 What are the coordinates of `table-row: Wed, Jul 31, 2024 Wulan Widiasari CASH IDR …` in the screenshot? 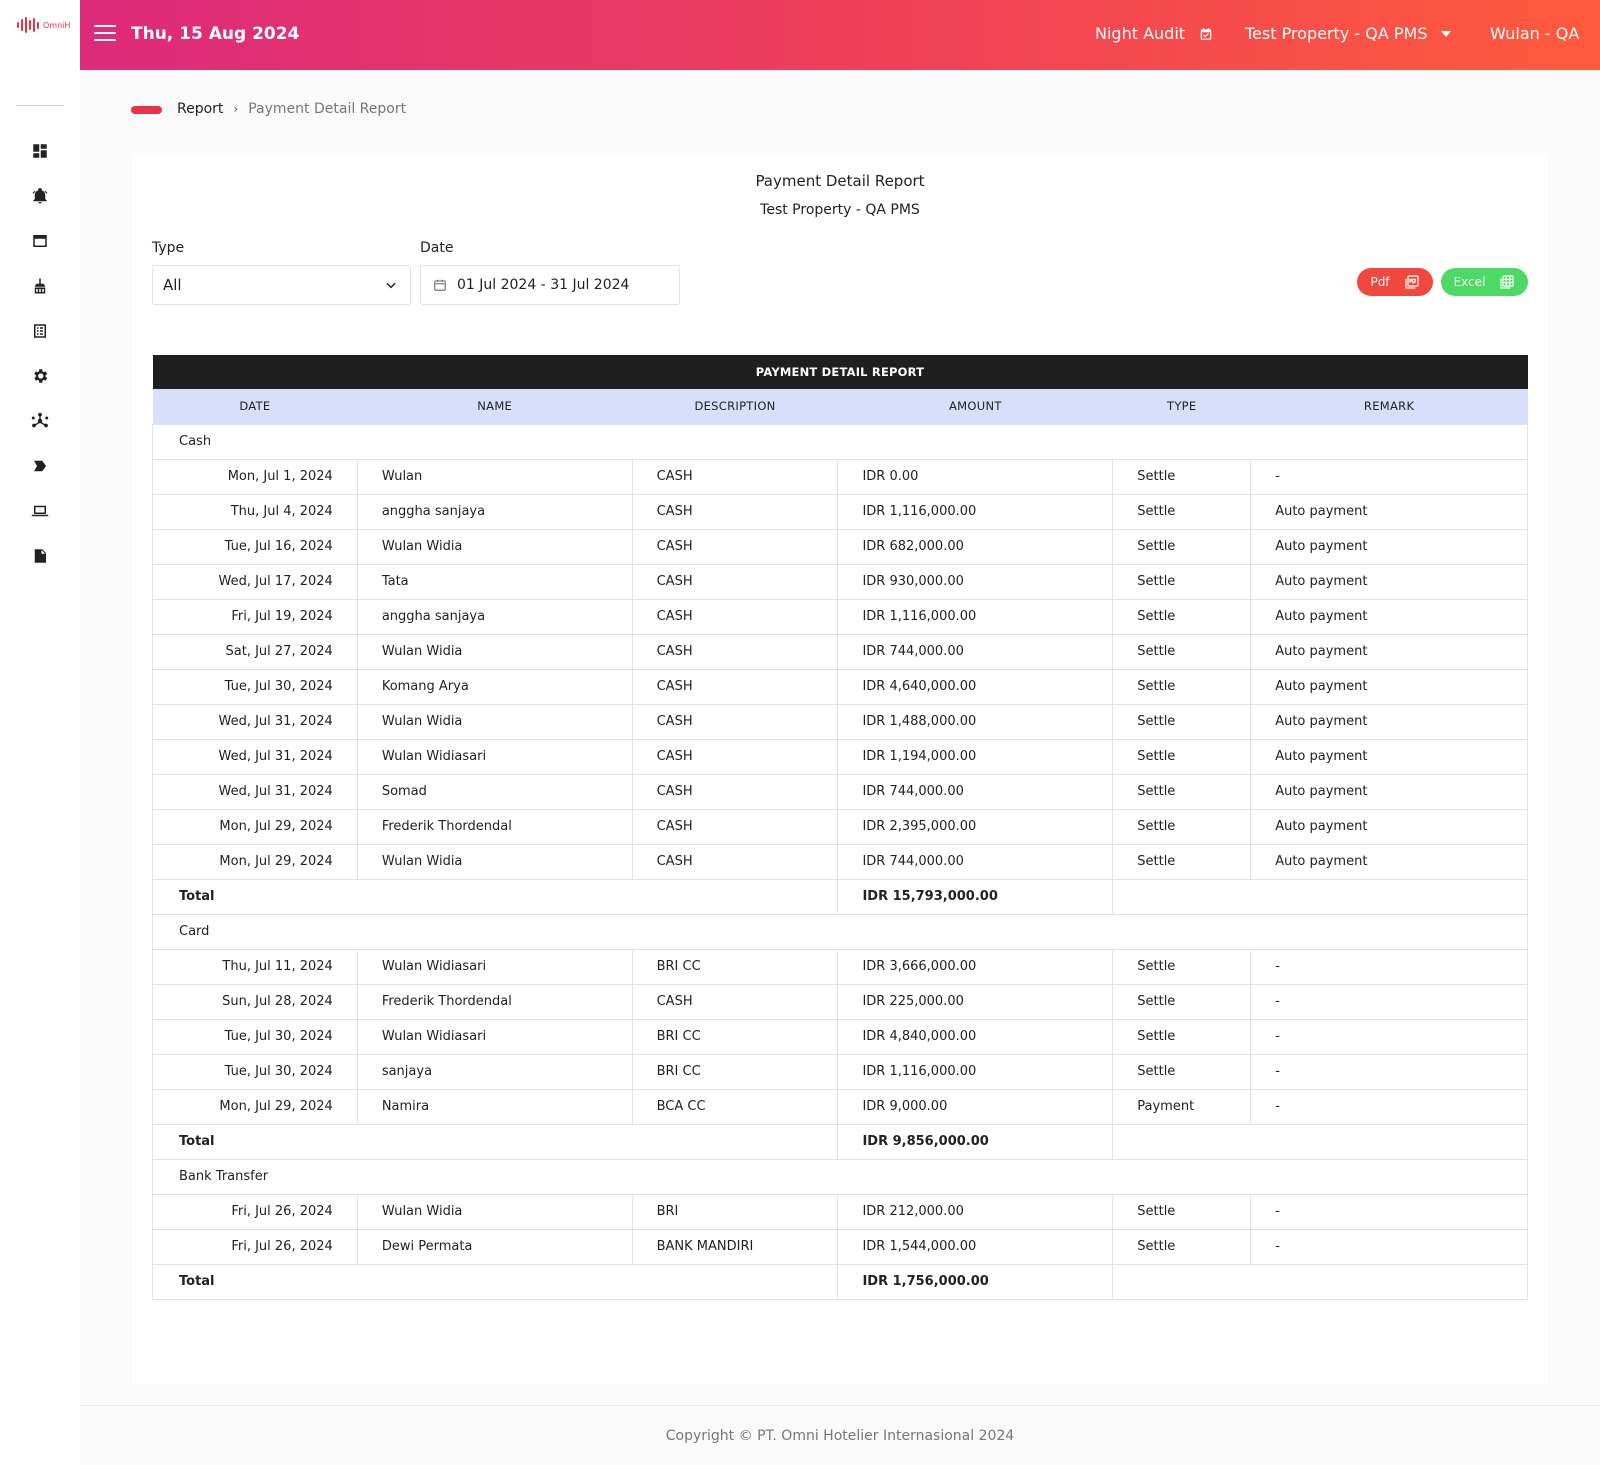 It's located at (840, 756).